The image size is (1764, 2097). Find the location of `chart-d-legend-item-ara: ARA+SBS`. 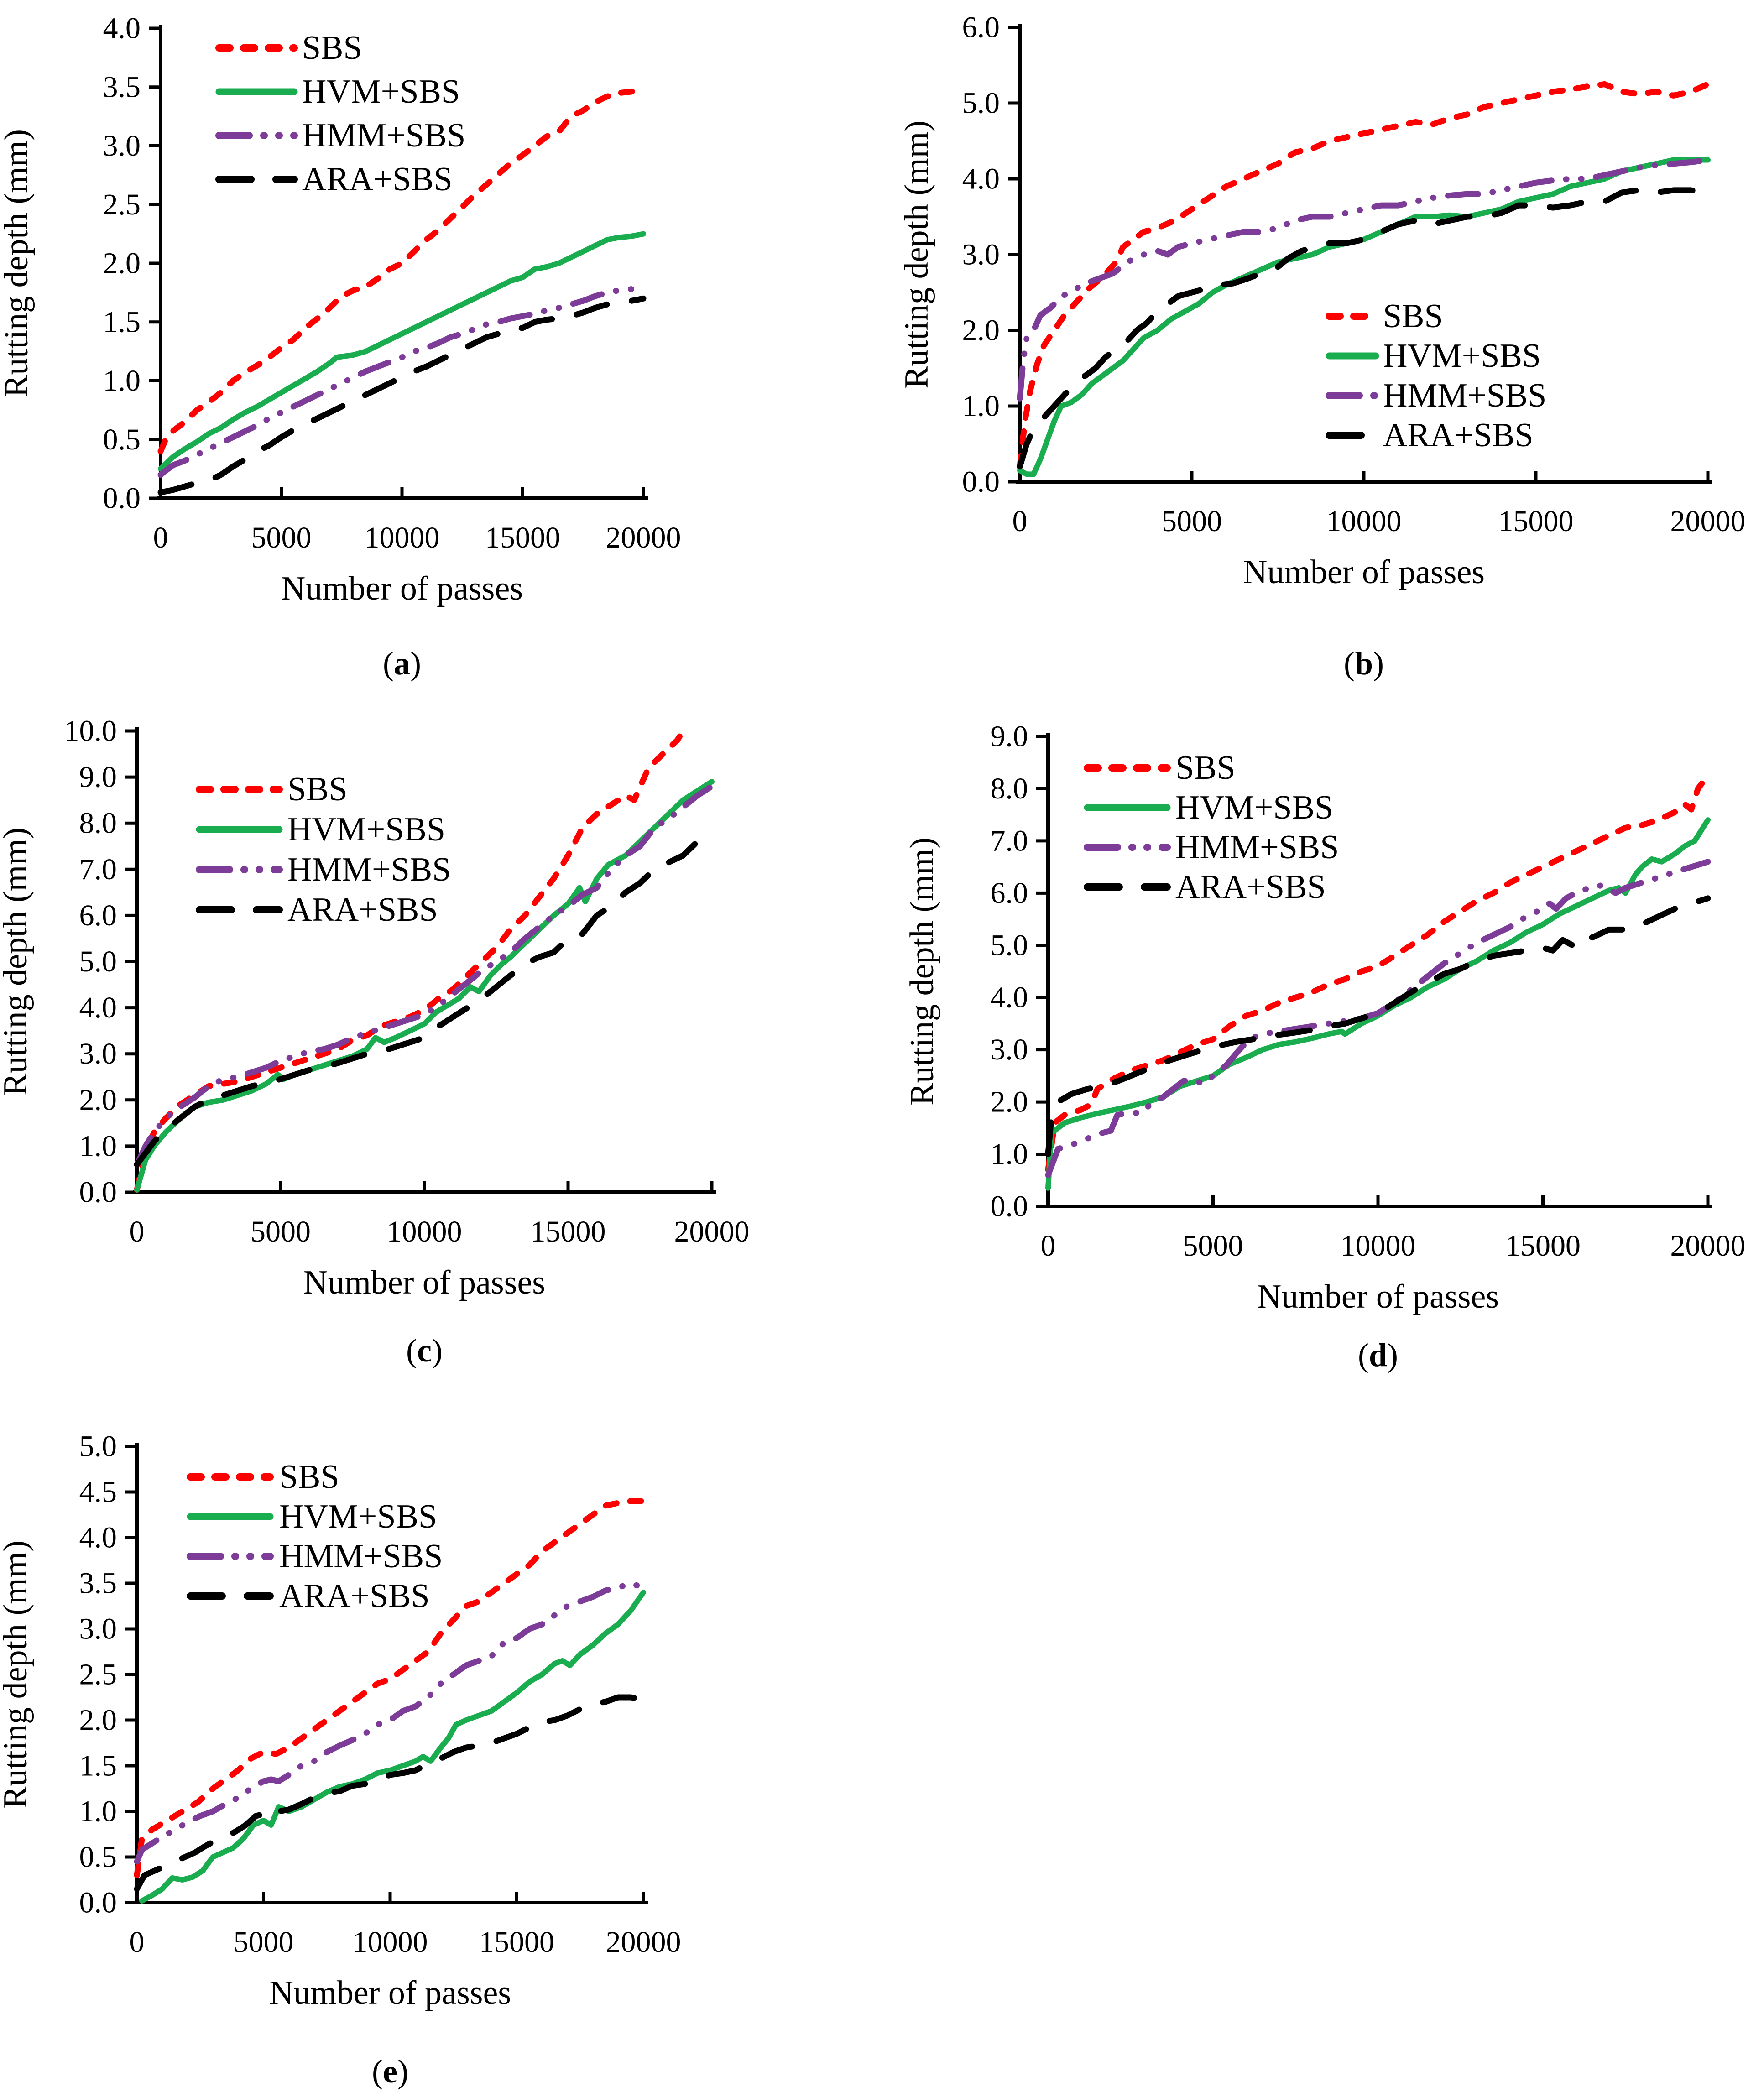

chart-d-legend-item-ara: ARA+SBS is located at coordinates (1205, 887).